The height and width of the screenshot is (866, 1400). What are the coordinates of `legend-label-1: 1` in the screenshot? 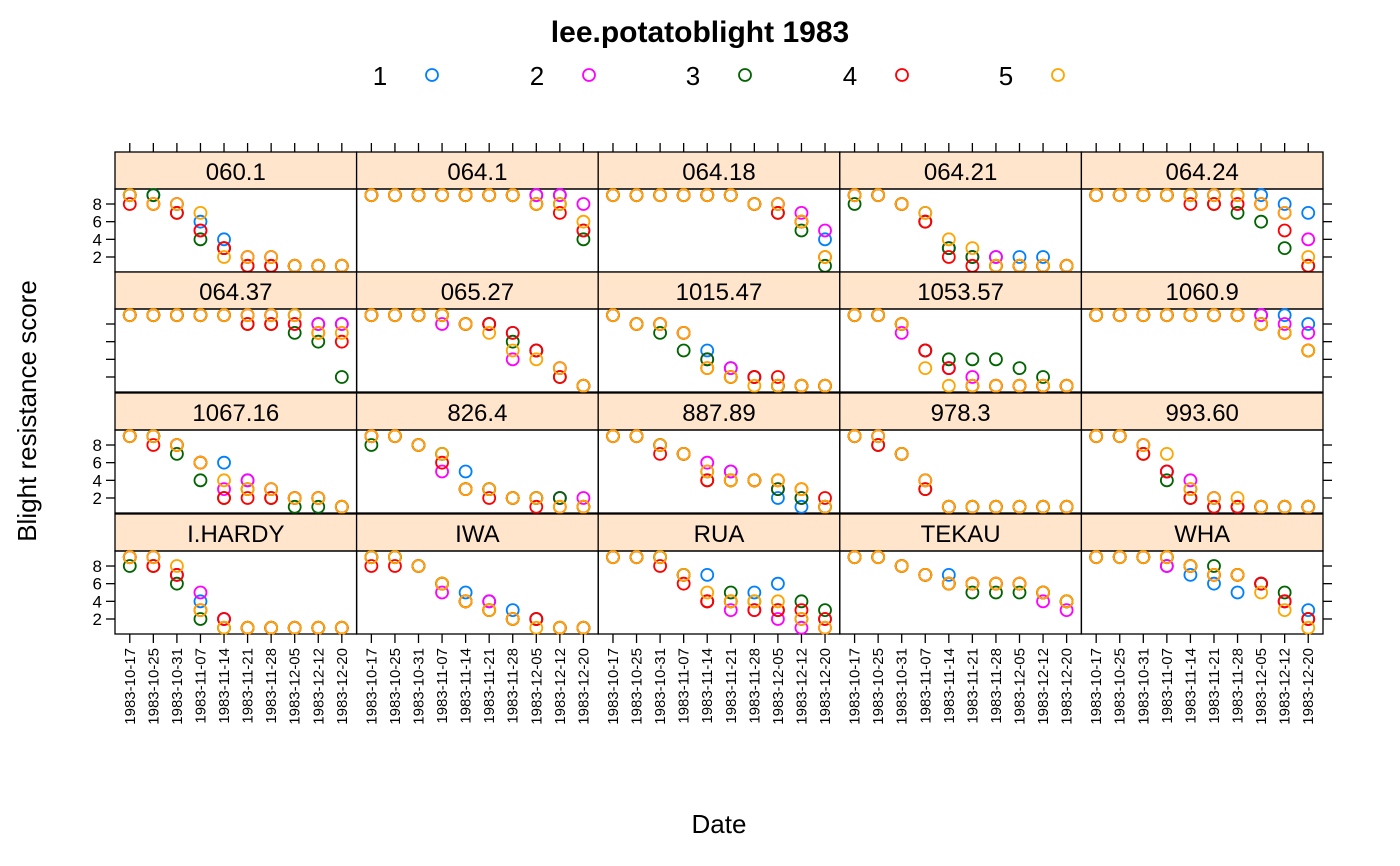 It's located at (380, 76).